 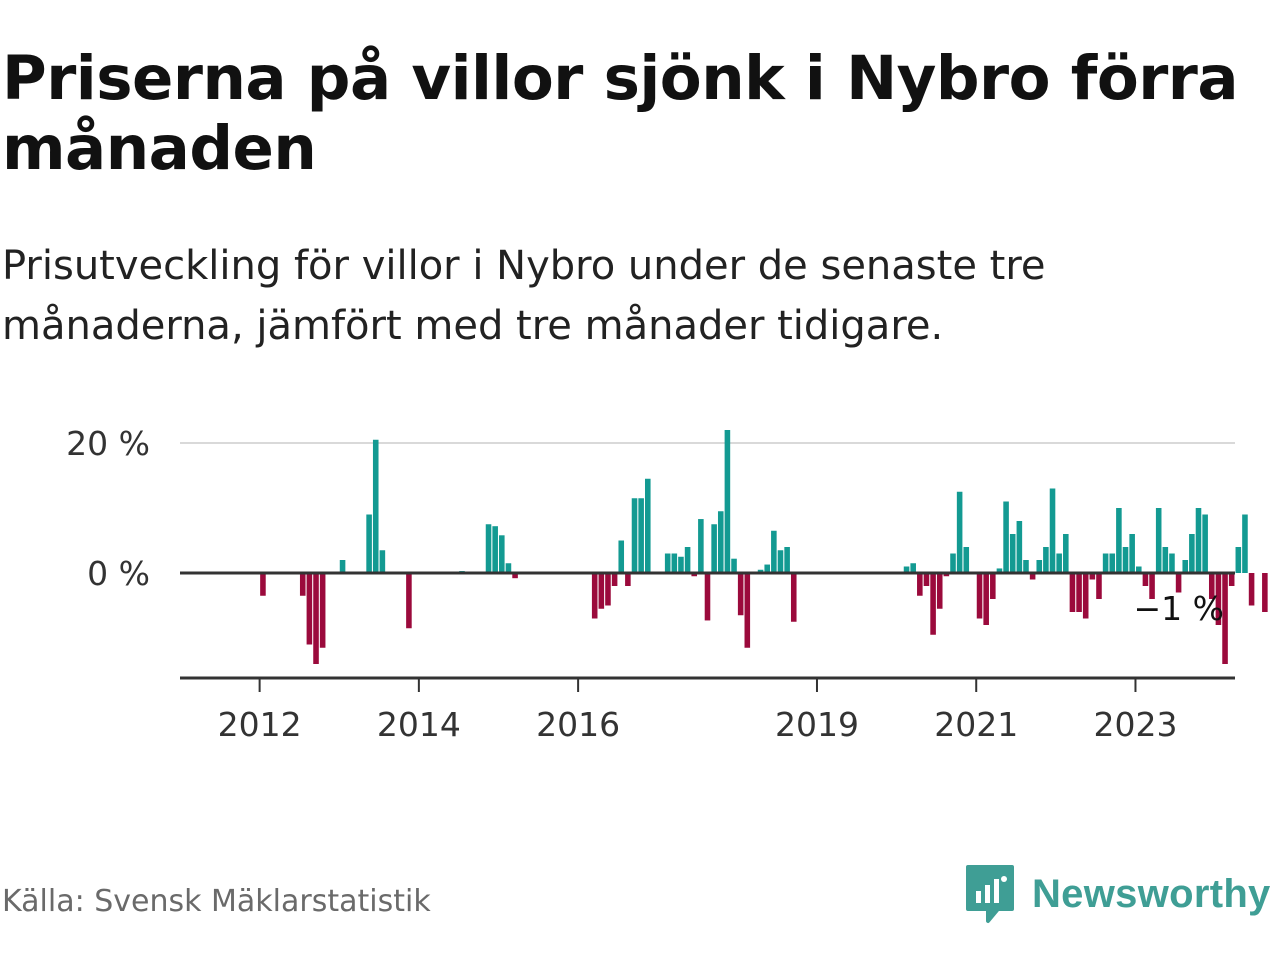 What do you see at coordinates (1117, 894) in the screenshot?
I see `brand-logo: Newsworthy` at bounding box center [1117, 894].